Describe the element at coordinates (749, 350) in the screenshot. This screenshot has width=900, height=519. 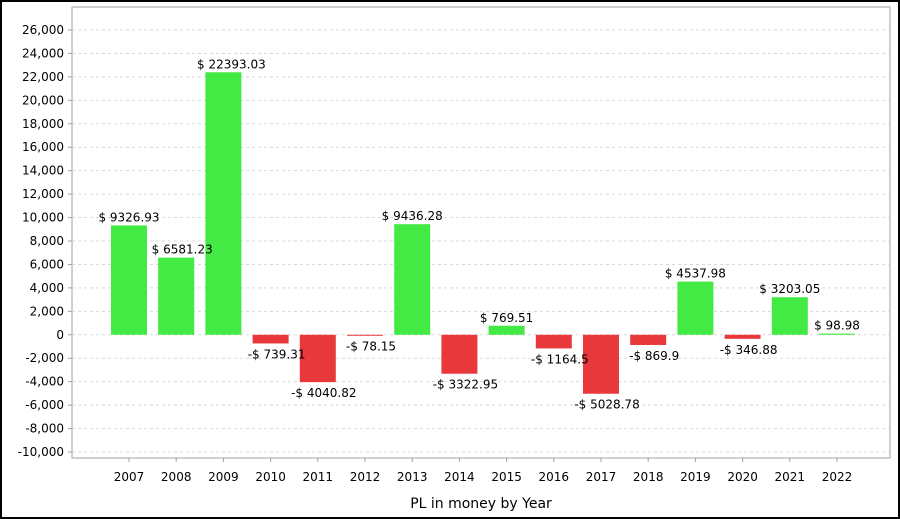
I see `data-label: -$ 346.88` at that location.